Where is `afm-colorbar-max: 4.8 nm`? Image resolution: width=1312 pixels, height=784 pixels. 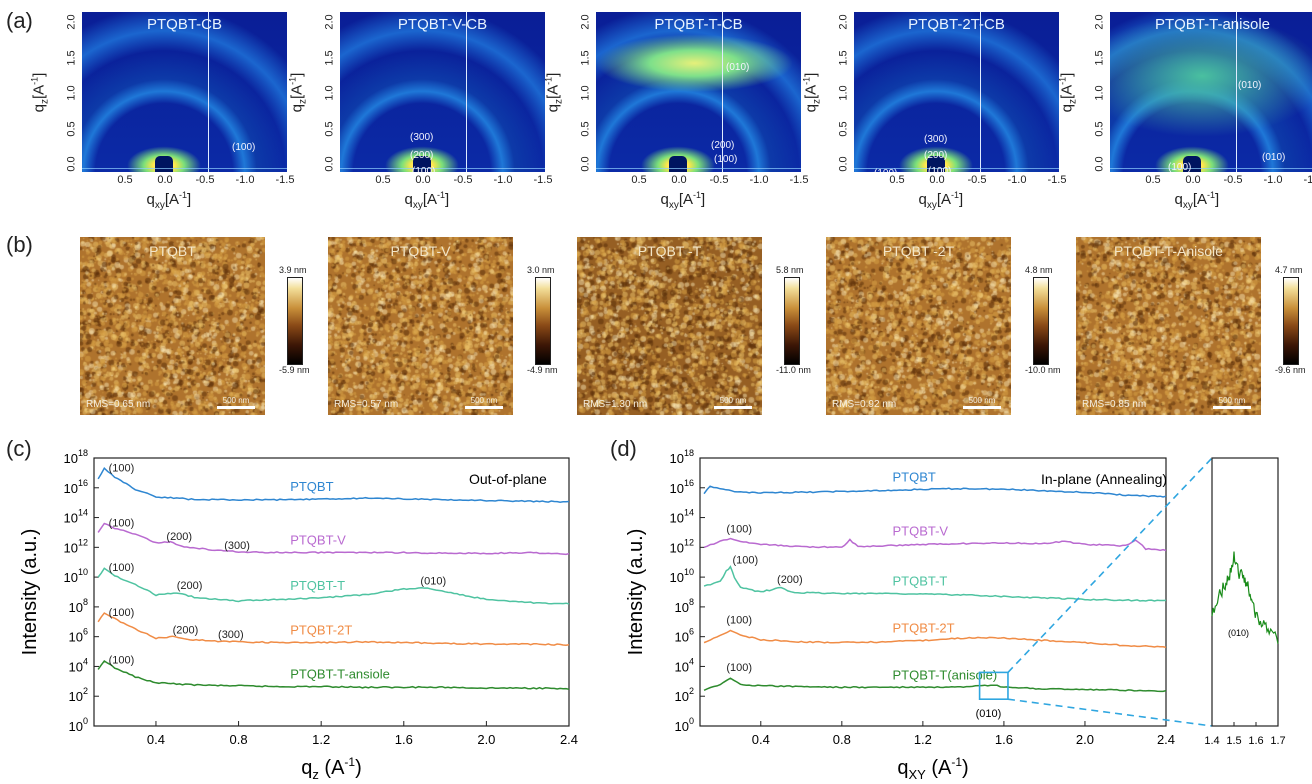
afm-colorbar-max: 4.8 nm is located at coordinates (1039, 270).